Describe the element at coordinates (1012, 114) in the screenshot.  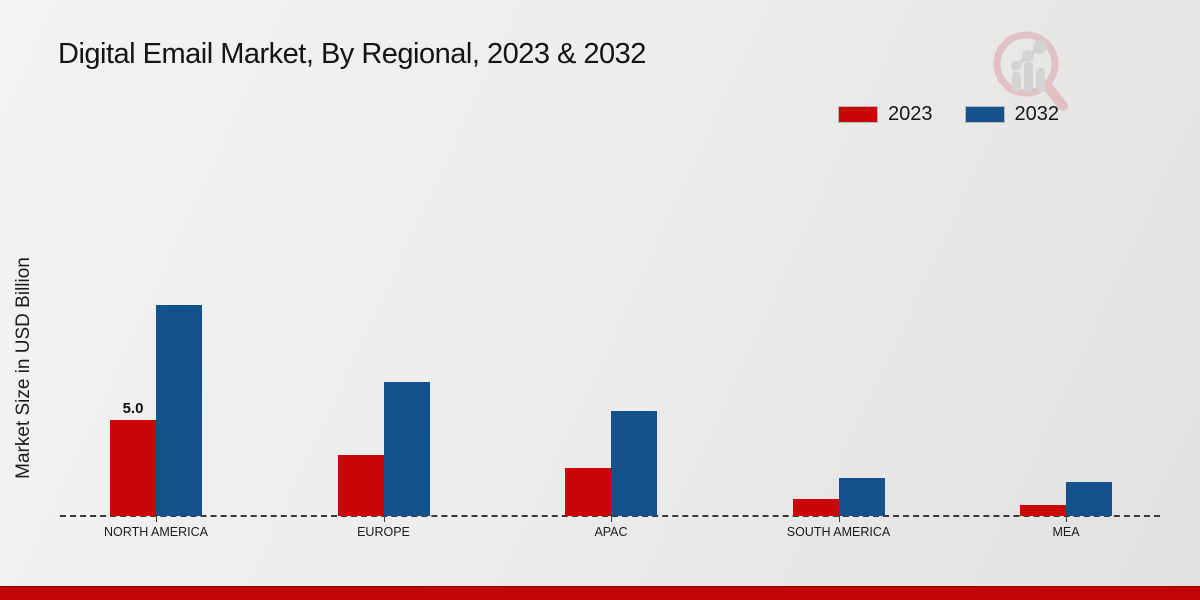
I see `legend-item-2032: 2032` at that location.